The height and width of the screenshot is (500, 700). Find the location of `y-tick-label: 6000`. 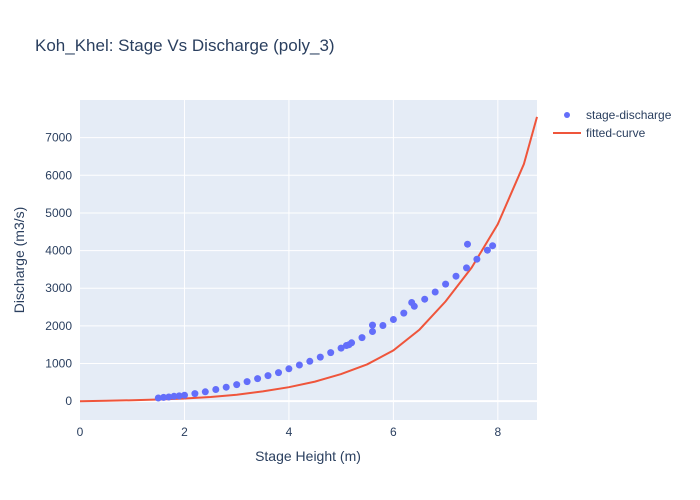

y-tick-label: 6000 is located at coordinates (58, 175).